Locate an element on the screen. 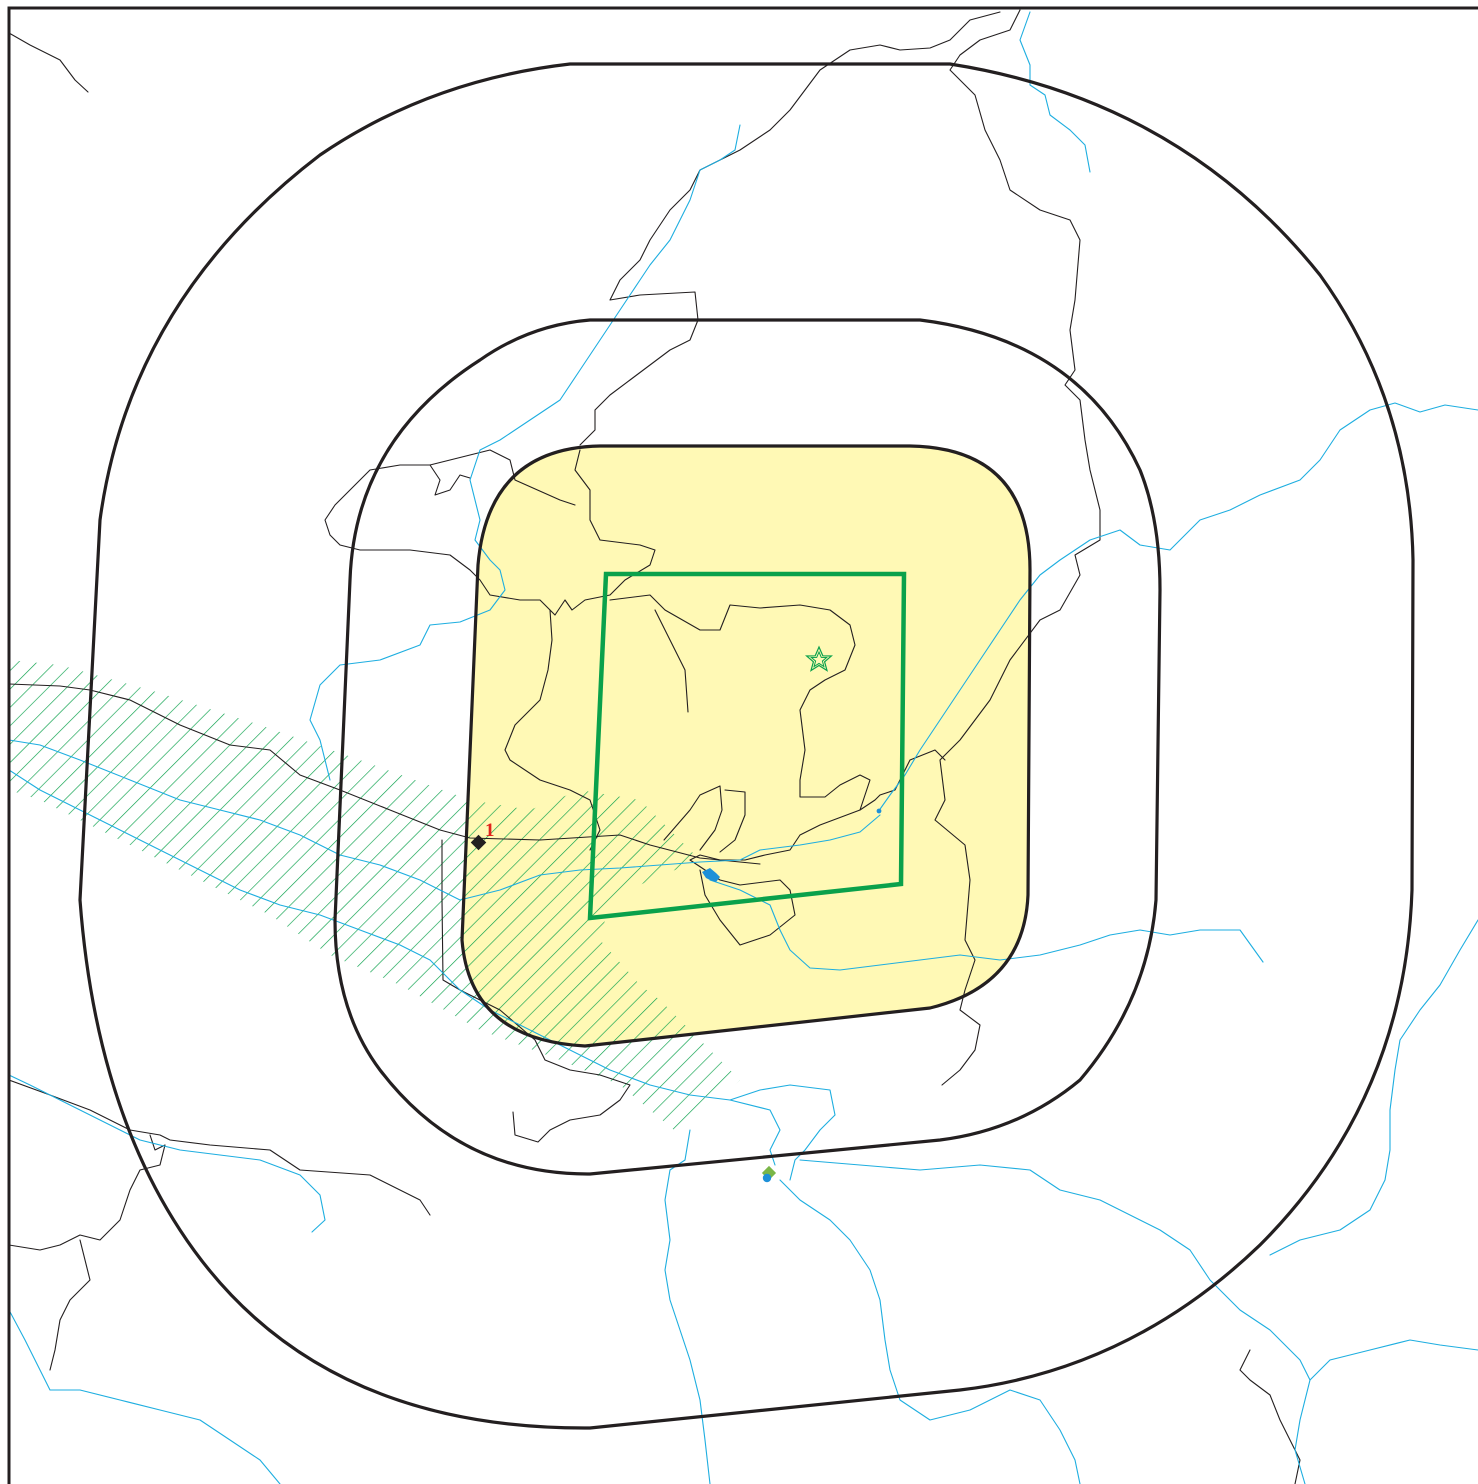 This screenshot has height=1484, width=1478. lake-icon is located at coordinates (711, 875).